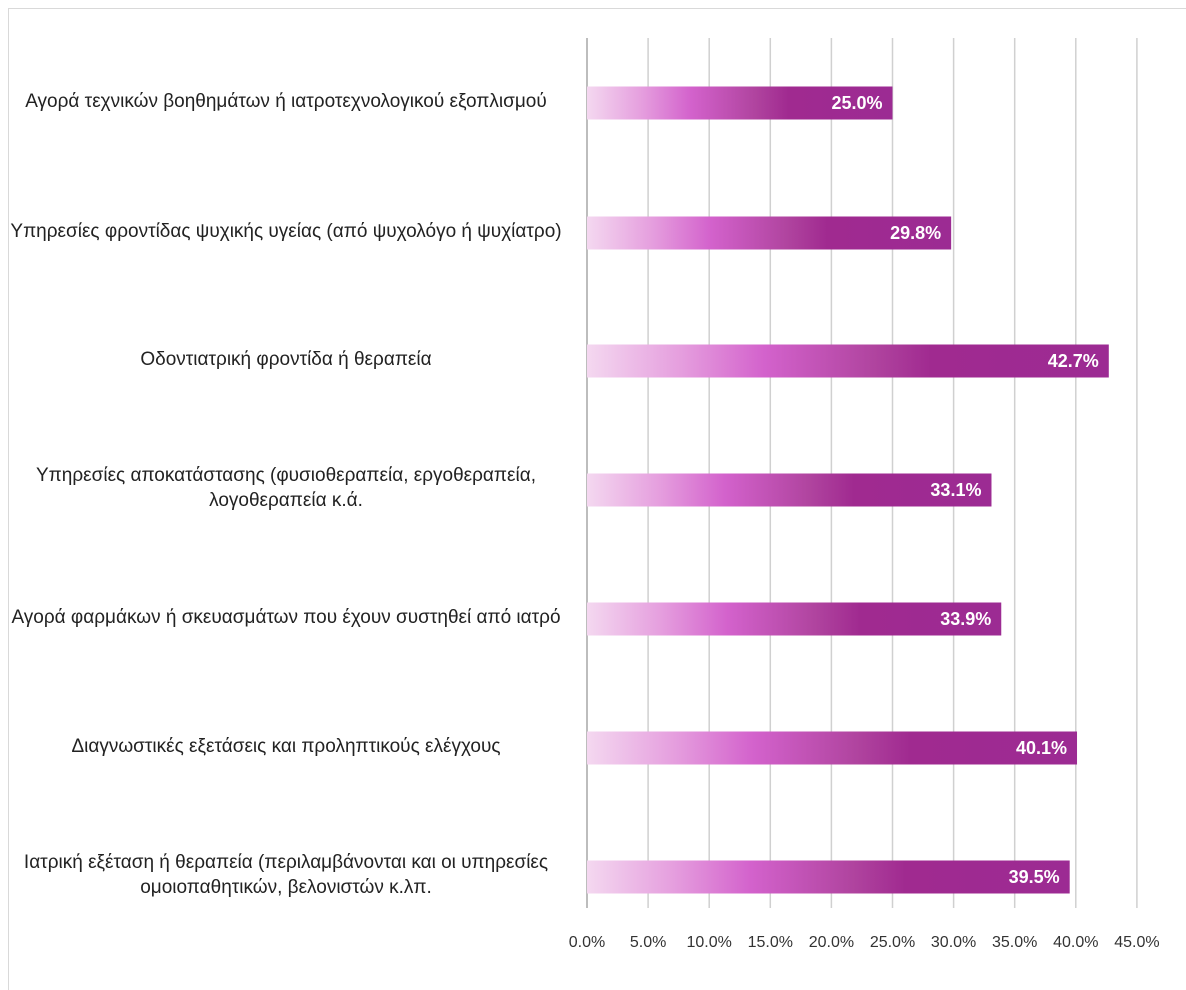 This screenshot has height=990, width=1186. Describe the element at coordinates (955, 490) in the screenshot. I see `bar-value-label: 33.1%` at that location.